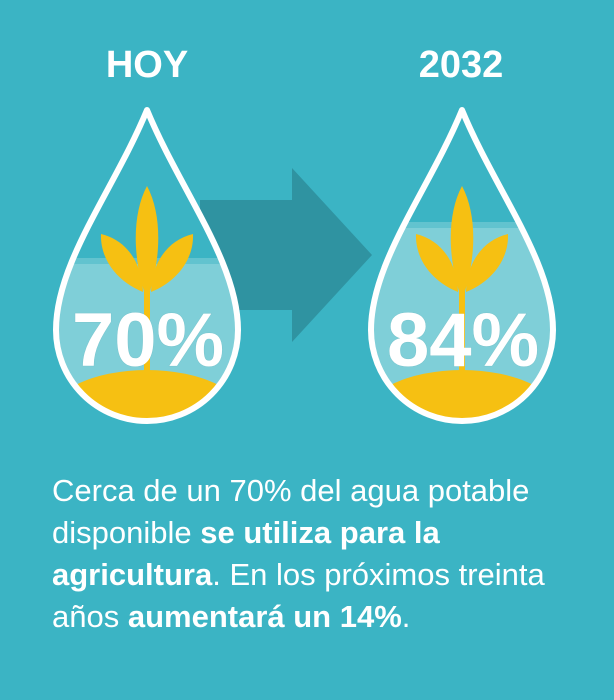 The width and height of the screenshot is (614, 700). What do you see at coordinates (461, 65) in the screenshot?
I see `label-2032: 2032` at bounding box center [461, 65].